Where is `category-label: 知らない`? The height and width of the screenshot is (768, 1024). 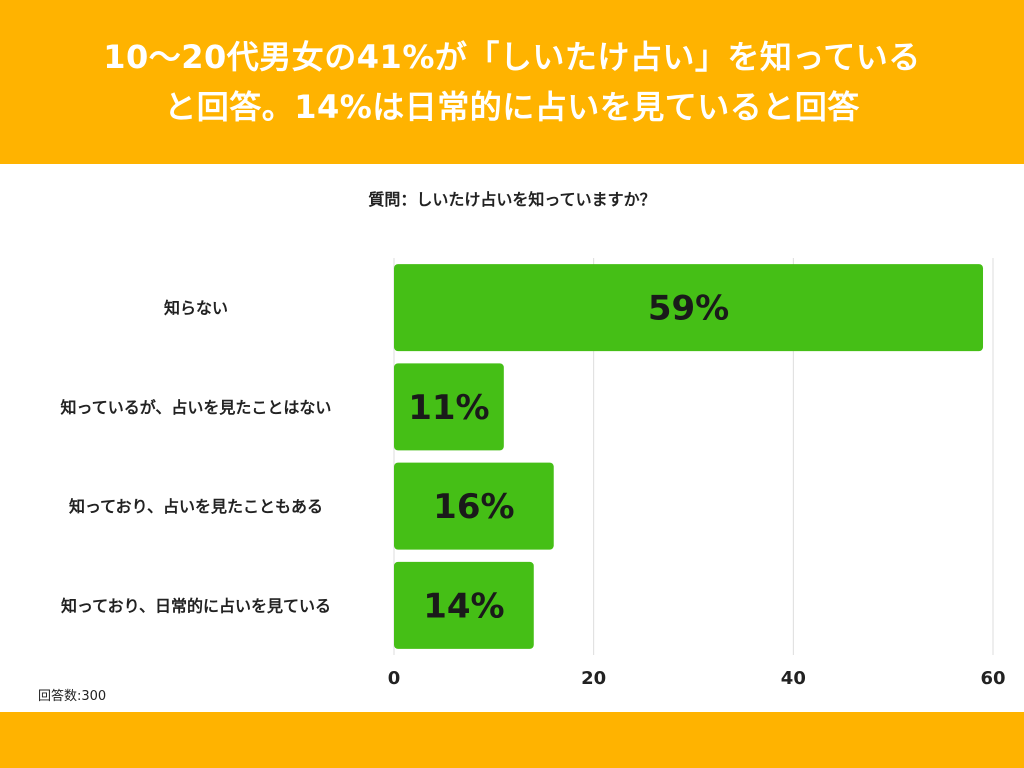 category-label: 知らない is located at coordinates (196, 308).